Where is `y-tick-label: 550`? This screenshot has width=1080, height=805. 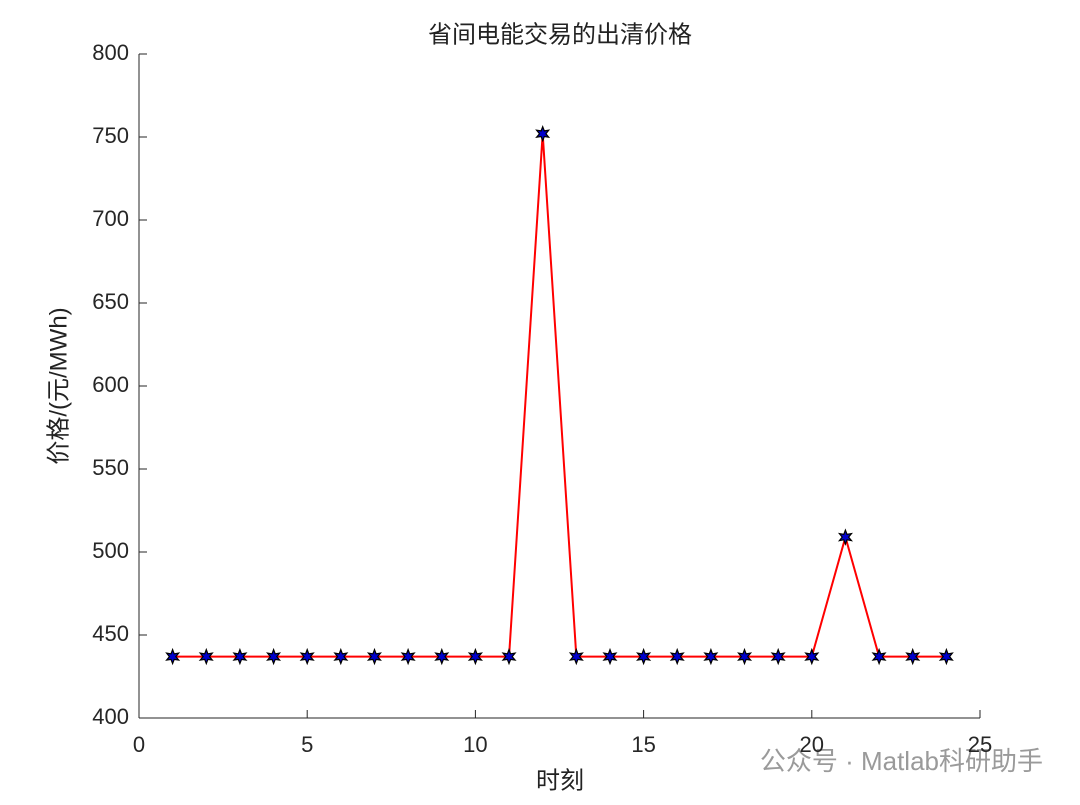 y-tick-label: 550 is located at coordinates (110, 467).